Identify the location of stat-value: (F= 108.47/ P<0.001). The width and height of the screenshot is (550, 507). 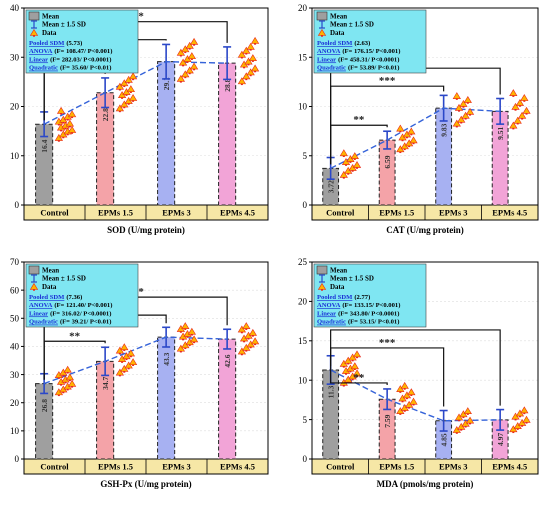
(83, 51).